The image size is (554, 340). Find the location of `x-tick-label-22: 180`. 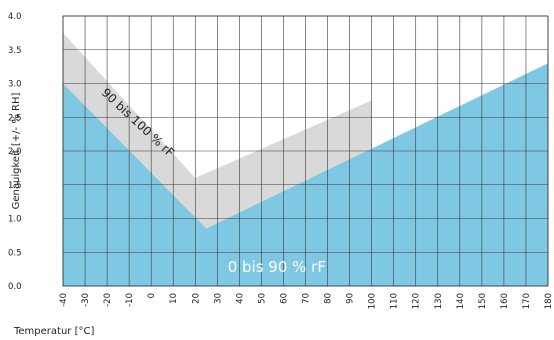

x-tick-label-22: 180 is located at coordinates (549, 301).